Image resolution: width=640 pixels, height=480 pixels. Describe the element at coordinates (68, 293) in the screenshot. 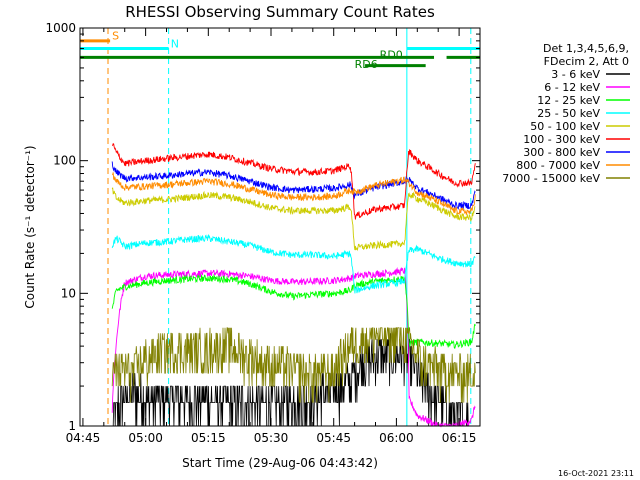

I see `y-tick-label: 10` at that location.